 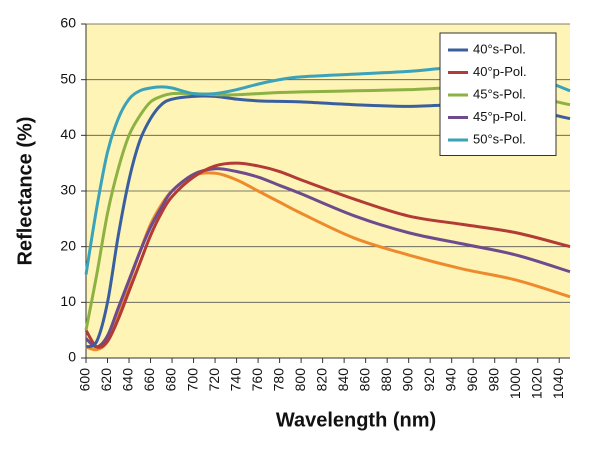 I want to click on legend-label: 50°s-Pol., so click(x=499, y=138).